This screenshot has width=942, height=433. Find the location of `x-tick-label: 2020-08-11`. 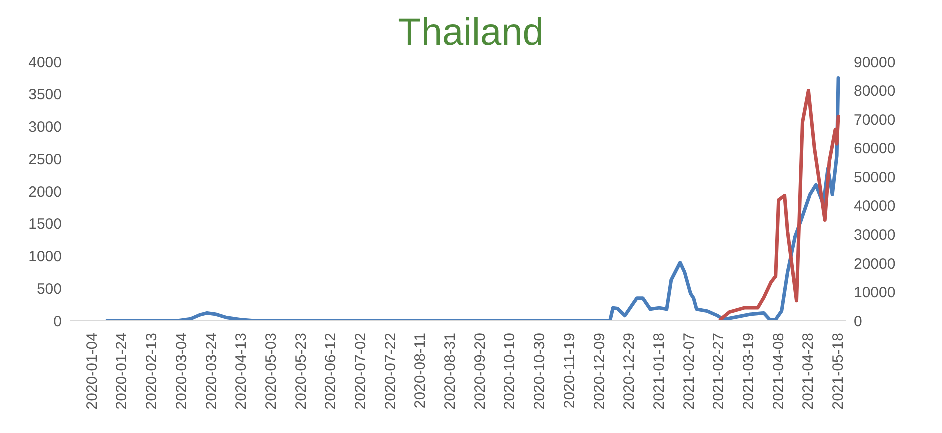

x-tick-label: 2020-08-11 is located at coordinates (421, 371).